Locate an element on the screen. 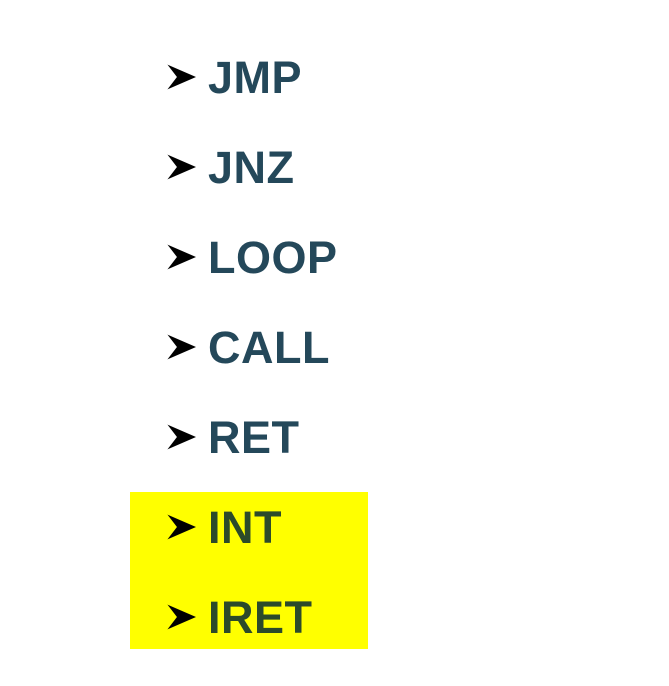 This screenshot has width=669, height=686. instruction-label: RET is located at coordinates (254, 437).